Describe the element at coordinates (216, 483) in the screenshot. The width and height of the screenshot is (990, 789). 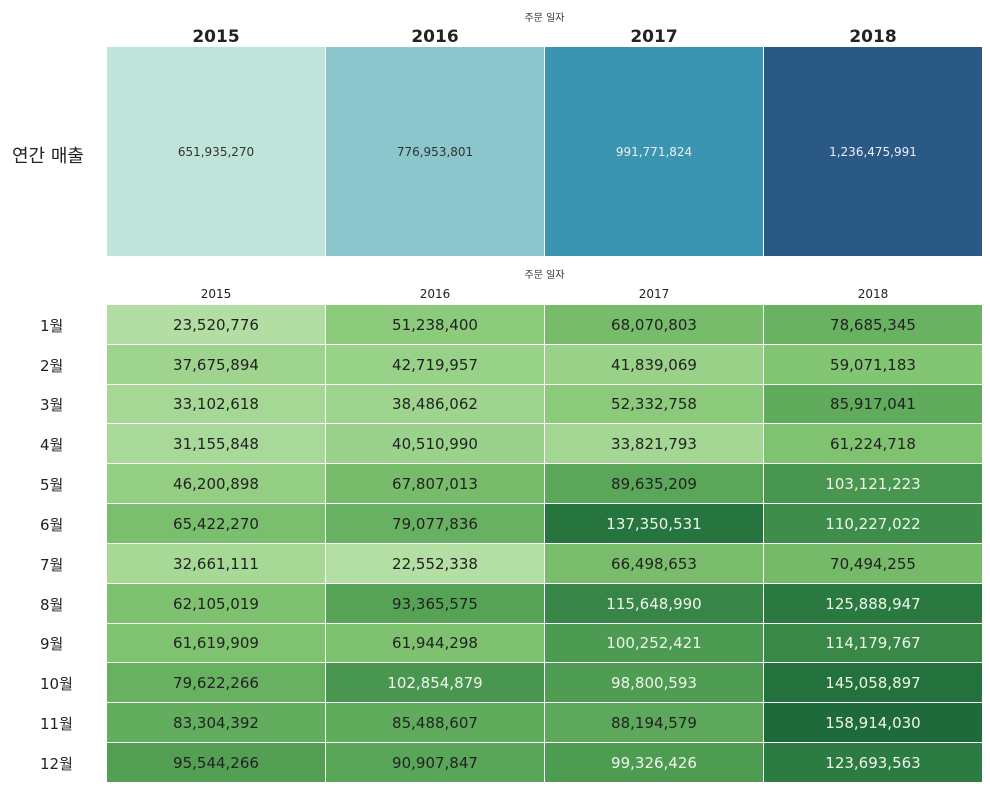
I see `heatmap-cell-2015-5: 46,200,898` at that location.